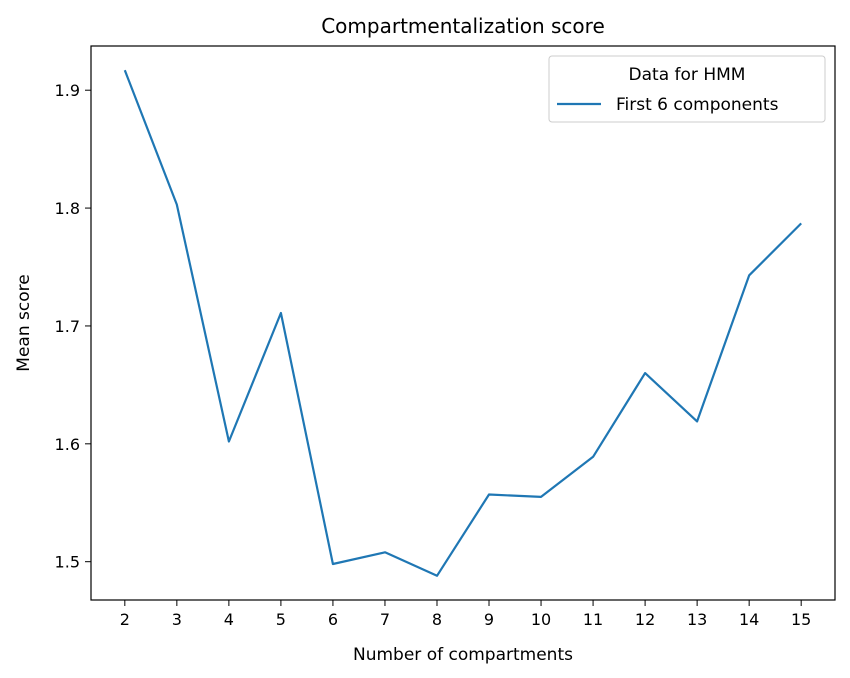  Describe the element at coordinates (541, 619) in the screenshot. I see `x-tick-label: 10` at that location.